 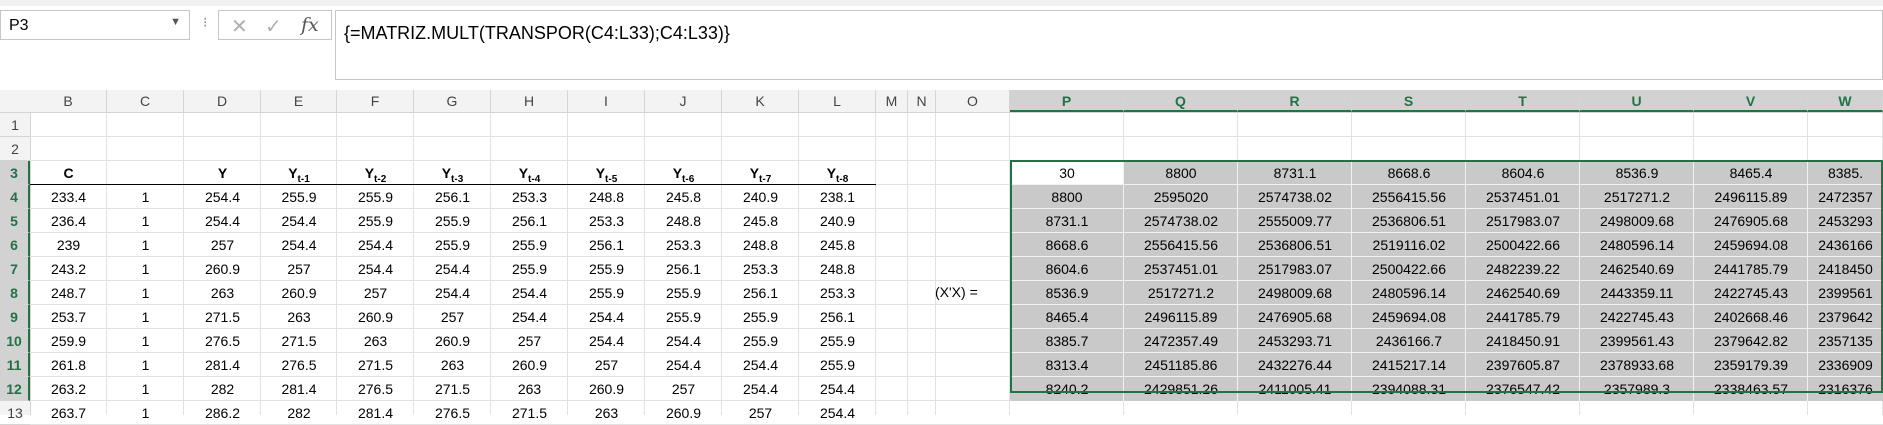 What do you see at coordinates (1295, 365) in the screenshot?
I see `matrix-cell: 2432276.44` at bounding box center [1295, 365].